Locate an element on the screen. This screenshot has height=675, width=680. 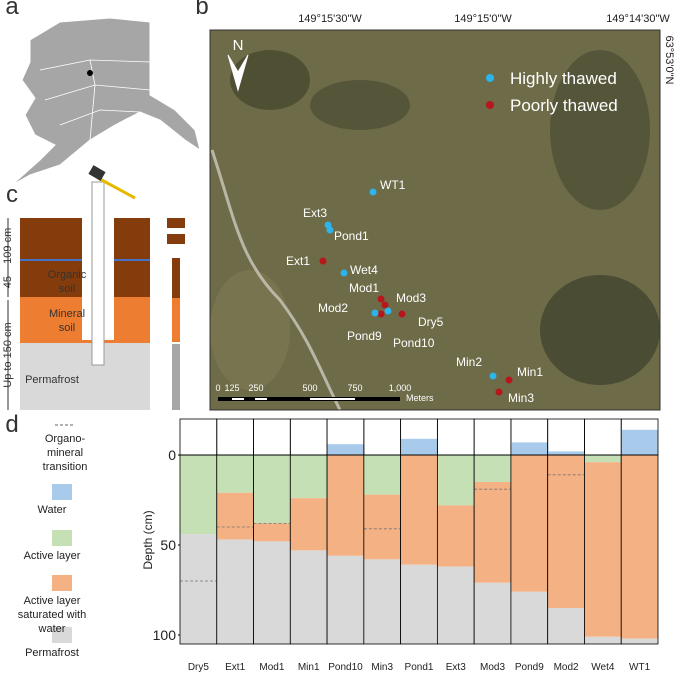
legend-label: Active layer saturated with water is located at coordinates (52, 615).